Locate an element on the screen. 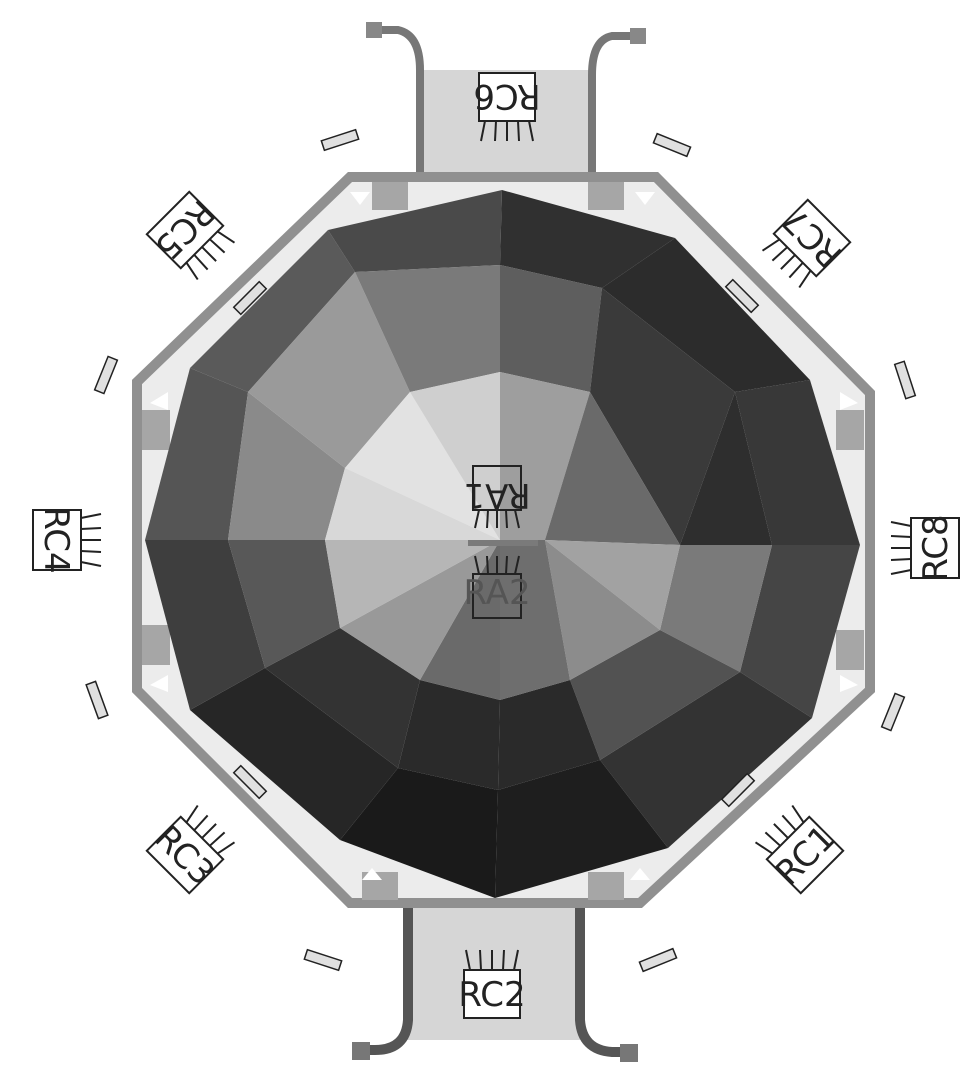 The width and height of the screenshot is (960, 1073). top-left-pad is located at coordinates (374, 30).